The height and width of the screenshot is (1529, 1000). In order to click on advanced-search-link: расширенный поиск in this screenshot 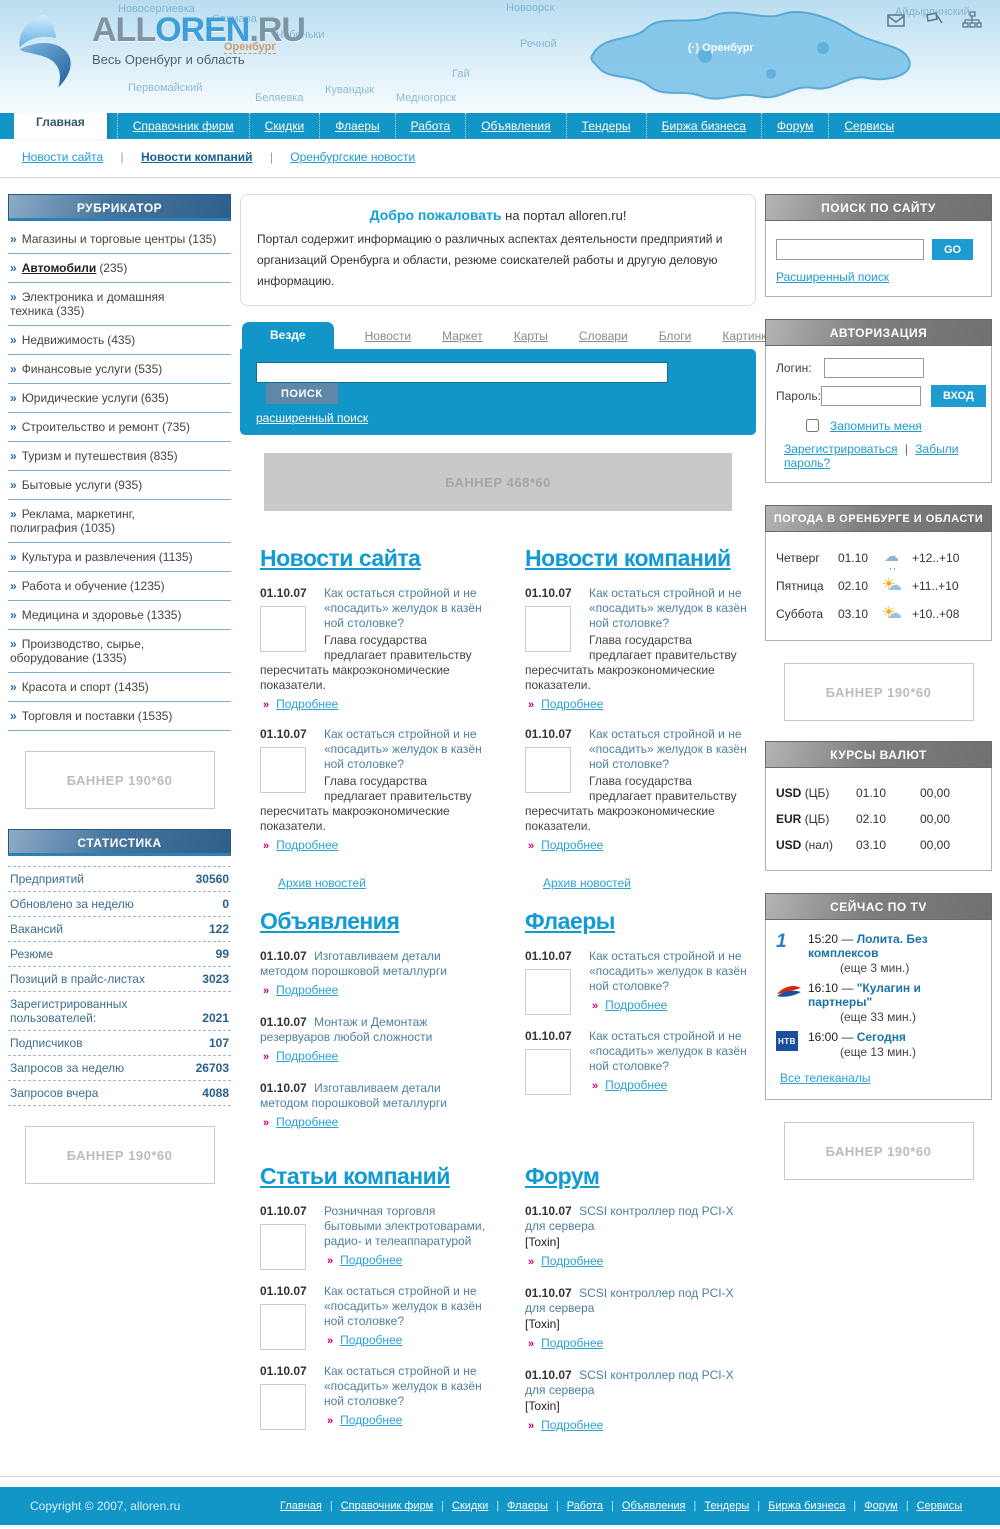, I will do `click(312, 418)`.